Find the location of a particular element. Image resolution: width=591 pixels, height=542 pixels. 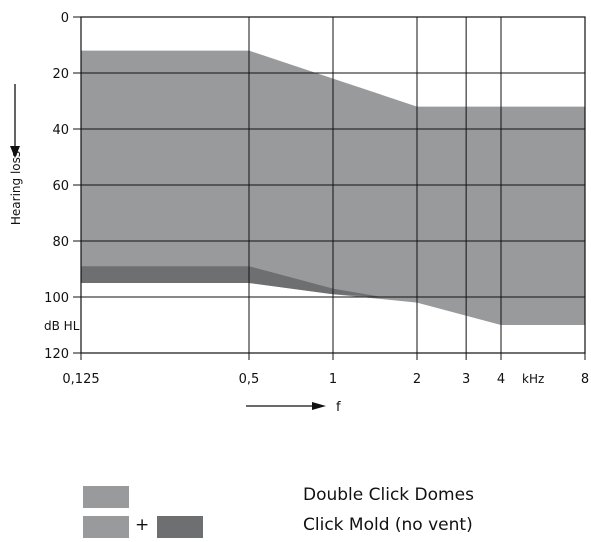

swatch-mold-base is located at coordinates (106, 527).